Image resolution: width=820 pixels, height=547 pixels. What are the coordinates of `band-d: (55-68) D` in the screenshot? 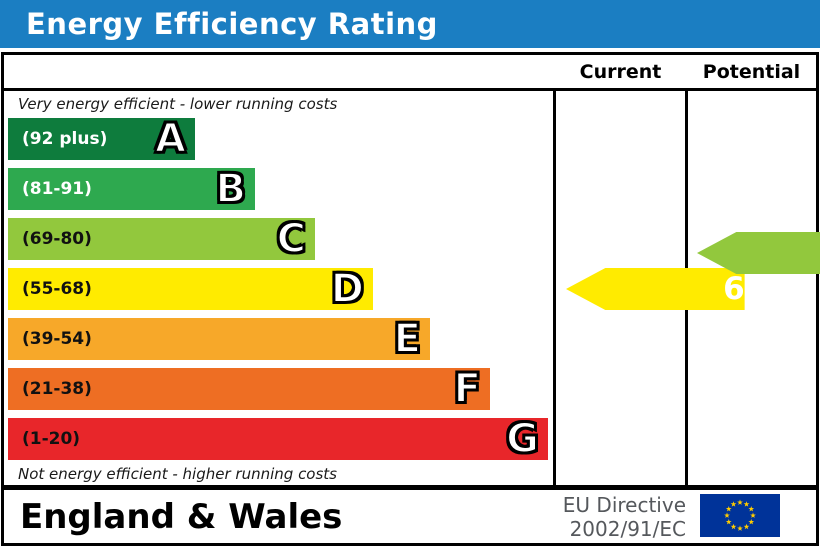 It's located at (190, 289).